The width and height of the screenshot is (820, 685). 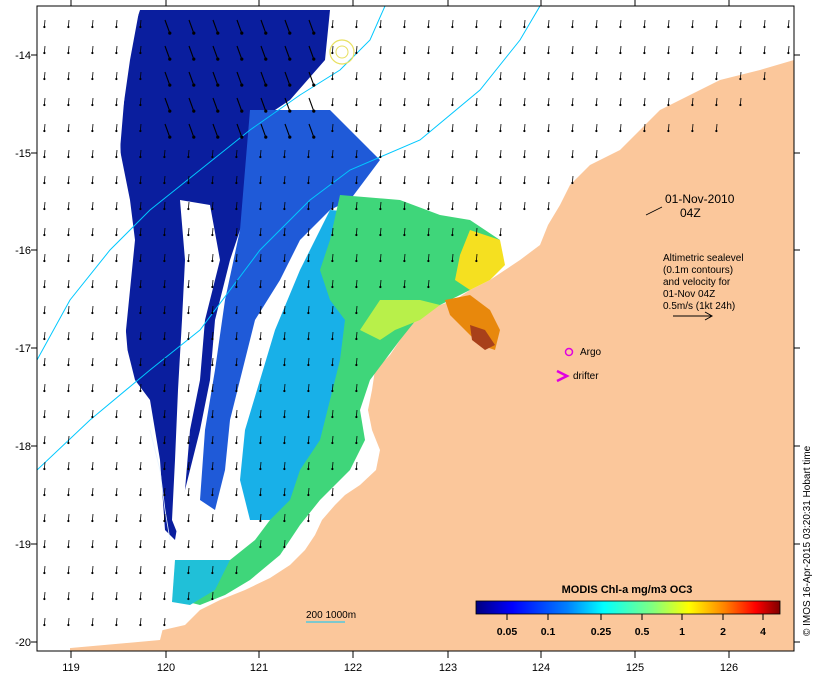 I want to click on lon-tick-labels: 119 120 121 122 123 124 125 126, so click(x=400, y=668).